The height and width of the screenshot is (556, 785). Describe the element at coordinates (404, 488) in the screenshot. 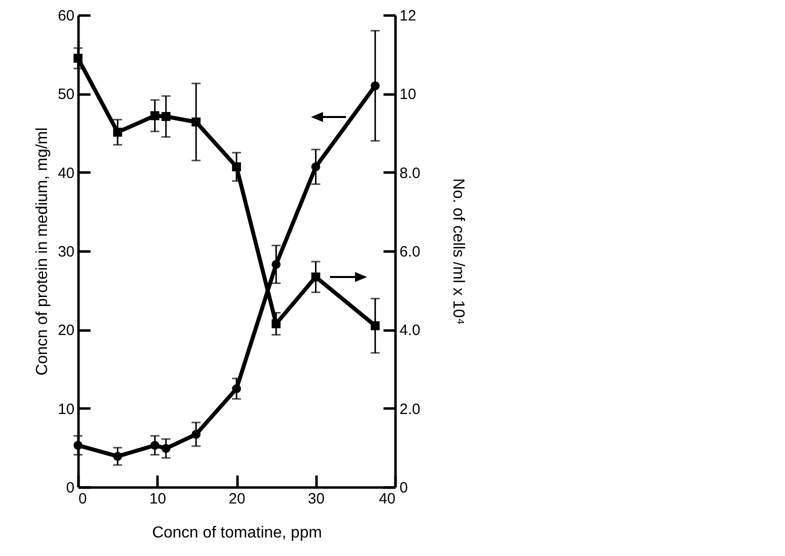

I see `y2-tick-label: 0` at that location.